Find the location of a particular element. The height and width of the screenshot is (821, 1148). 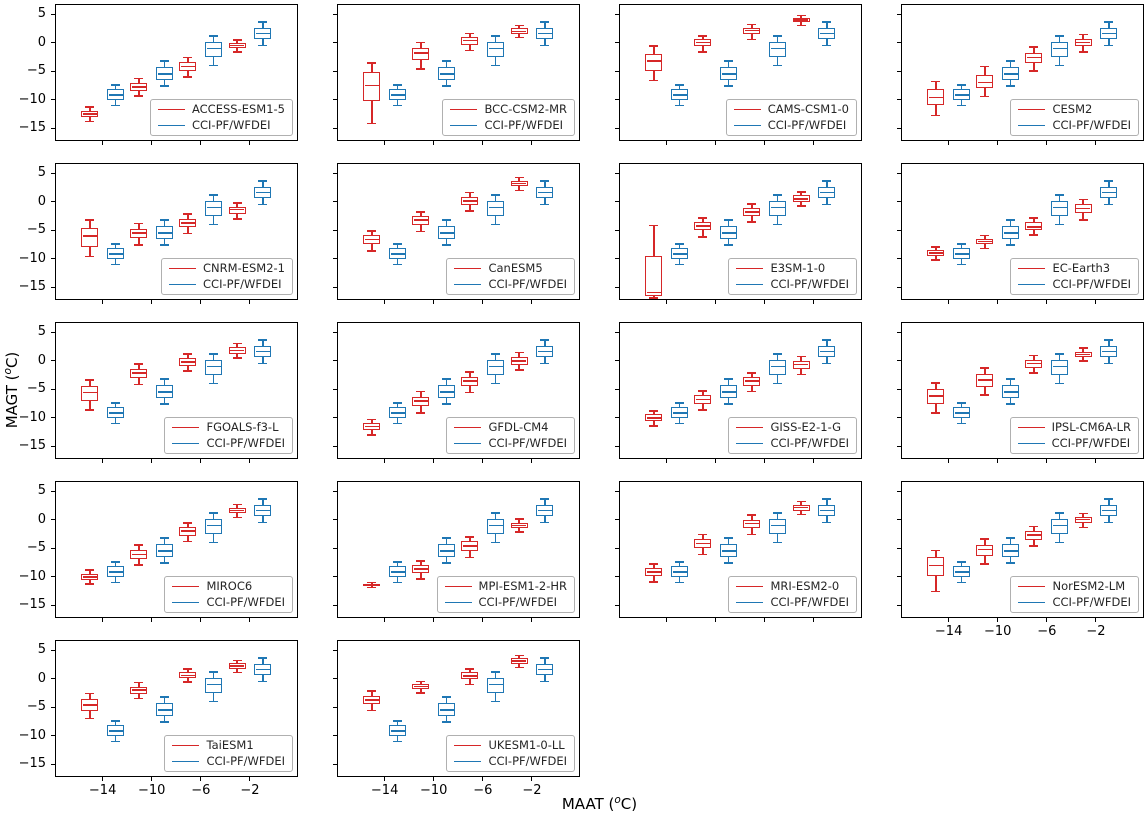

subplot-E3SM-1-0: E3SM-1-0 CCI-PF/WFDEI is located at coordinates (738, 233).